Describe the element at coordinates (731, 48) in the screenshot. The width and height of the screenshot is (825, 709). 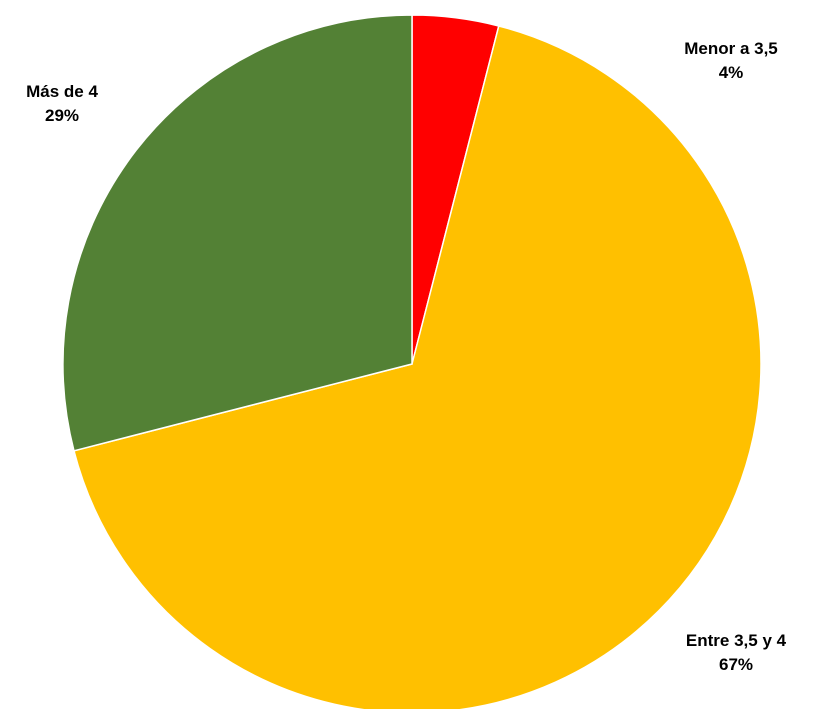
I see `slice-category-label: Menor a 3,5` at that location.